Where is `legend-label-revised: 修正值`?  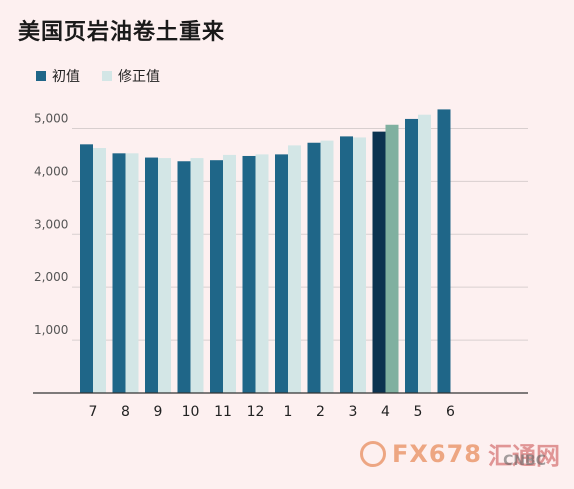 legend-label-revised: 修正值 is located at coordinates (139, 77).